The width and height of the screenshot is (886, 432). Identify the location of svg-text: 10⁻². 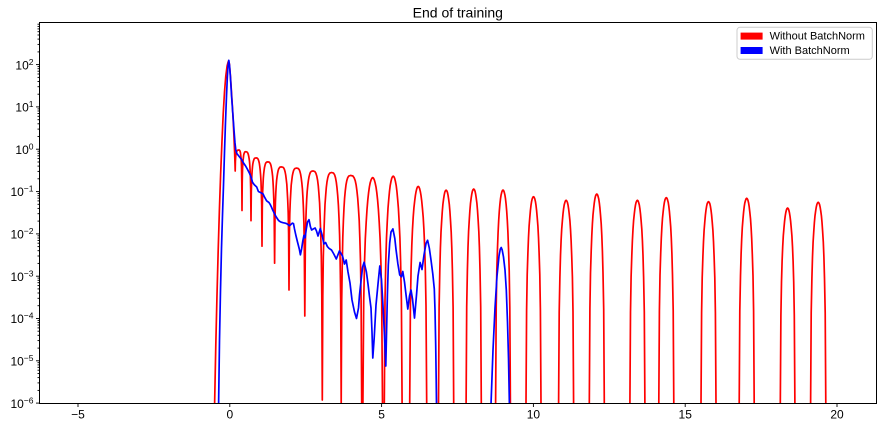
(21, 234).